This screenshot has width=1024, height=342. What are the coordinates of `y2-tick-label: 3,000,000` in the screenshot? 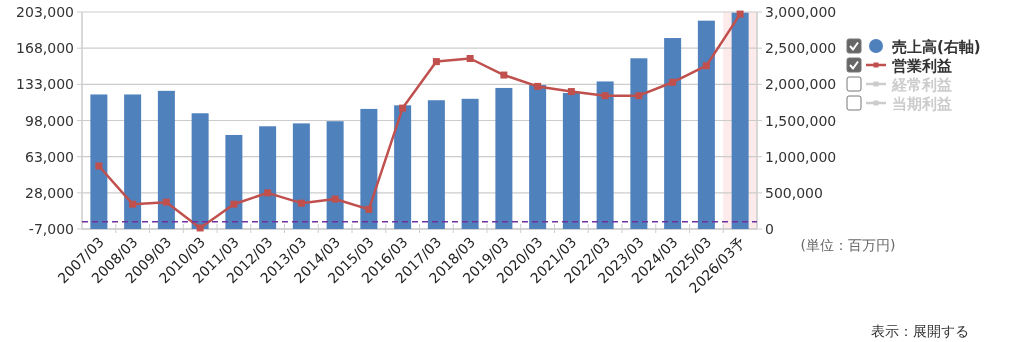 It's located at (801, 12).